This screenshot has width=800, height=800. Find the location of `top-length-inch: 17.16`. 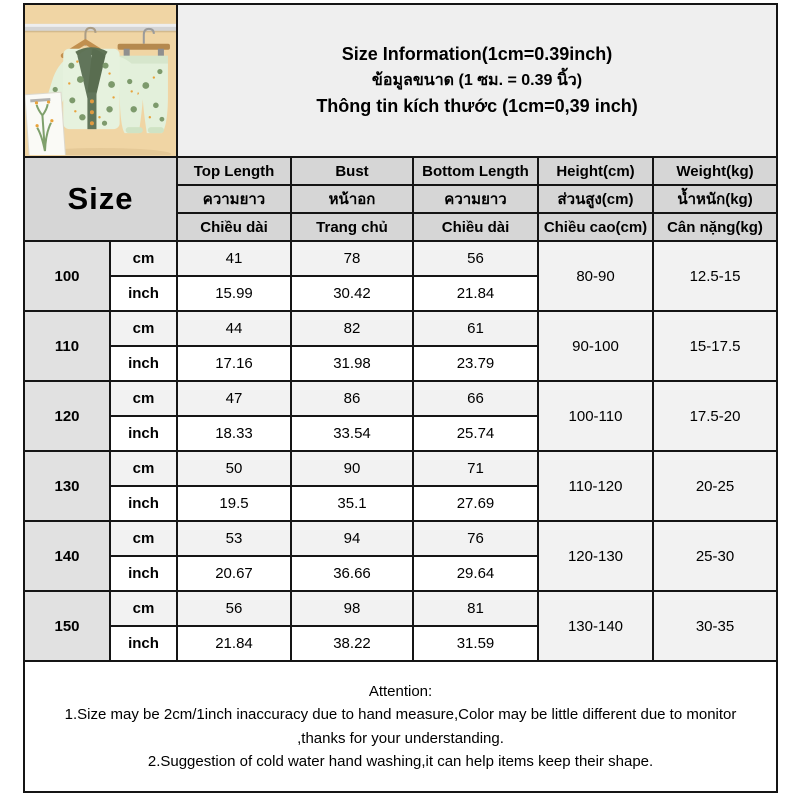

top-length-inch: 17.16 is located at coordinates (234, 363).